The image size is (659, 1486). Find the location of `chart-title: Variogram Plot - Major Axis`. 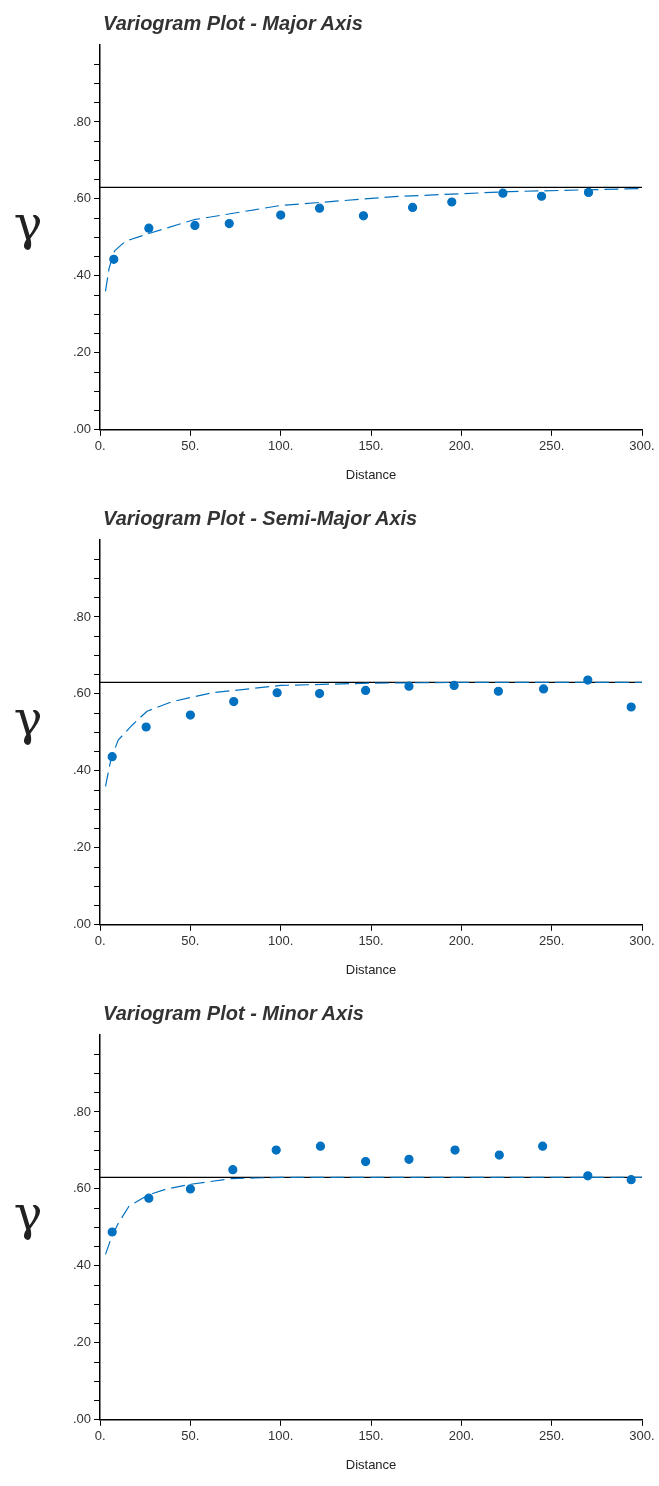

chart-title: Variogram Plot - Major Axis is located at coordinates (233, 23).